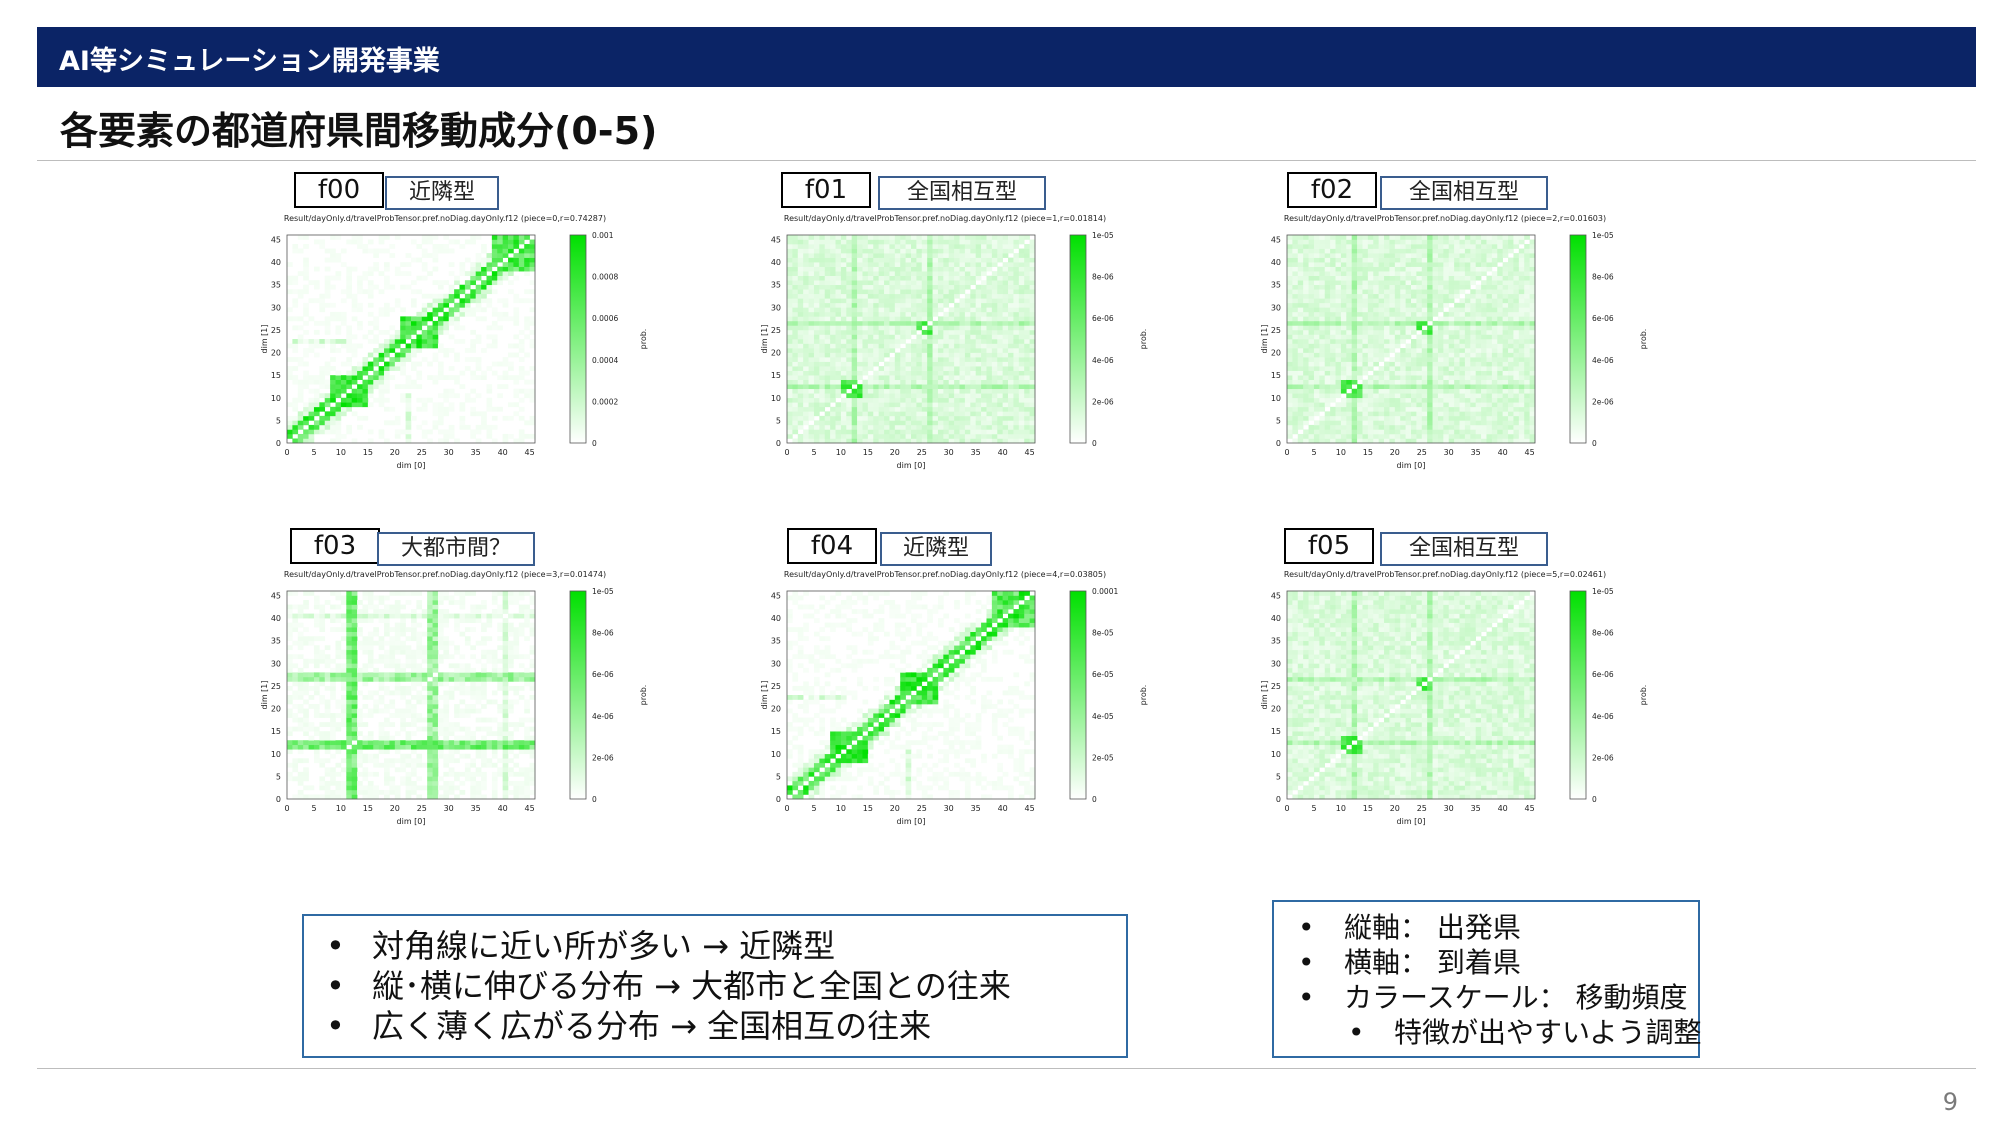  What do you see at coordinates (776, 375) in the screenshot?
I see `y-tick-label: 15` at bounding box center [776, 375].